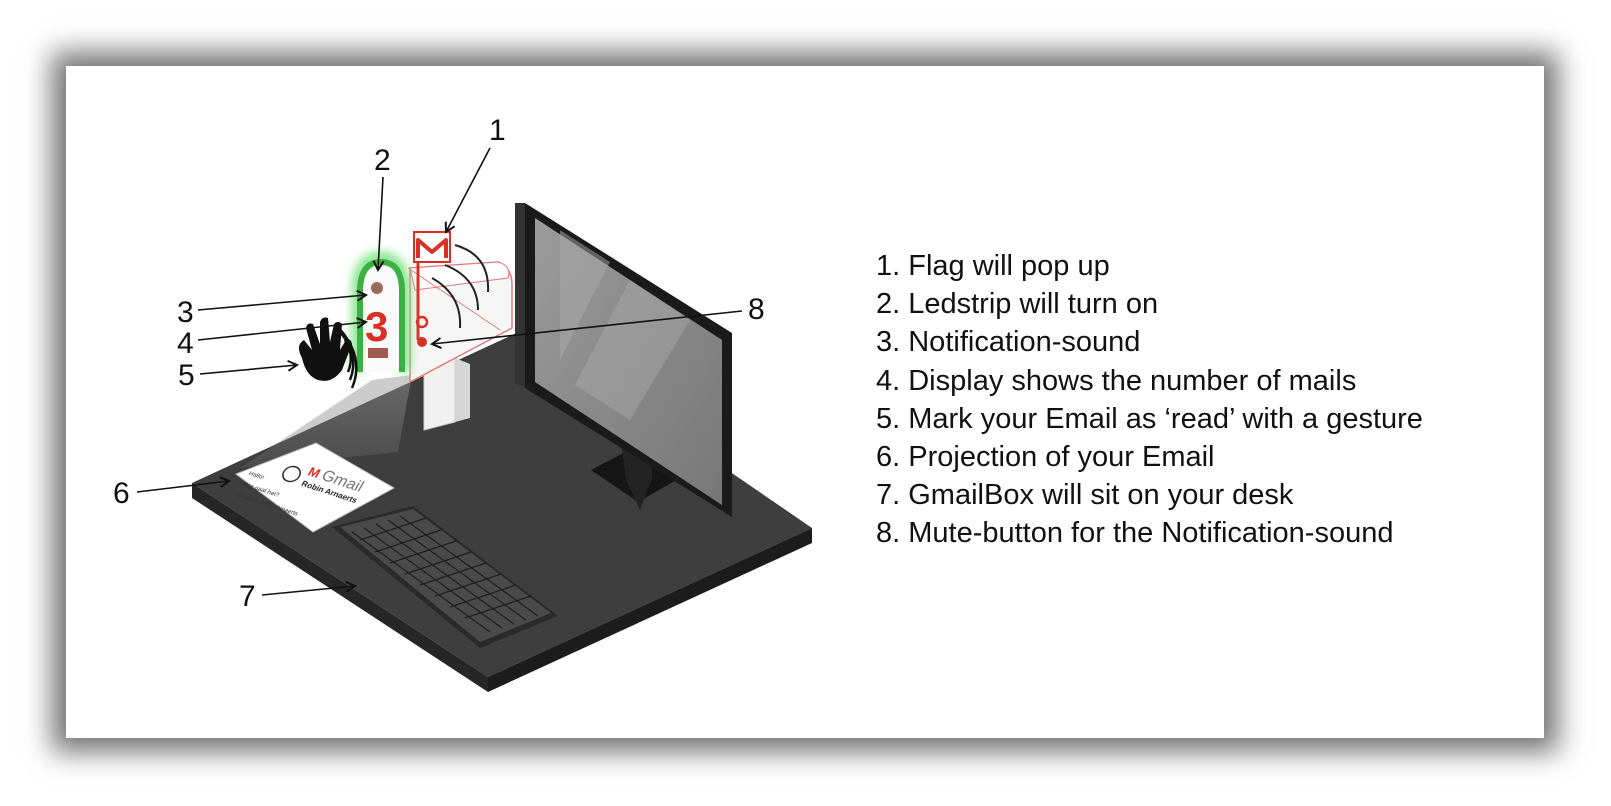 The width and height of the screenshot is (1611, 806). Describe the element at coordinates (325, 349) in the screenshot. I see `hand-wave-icon` at that location.